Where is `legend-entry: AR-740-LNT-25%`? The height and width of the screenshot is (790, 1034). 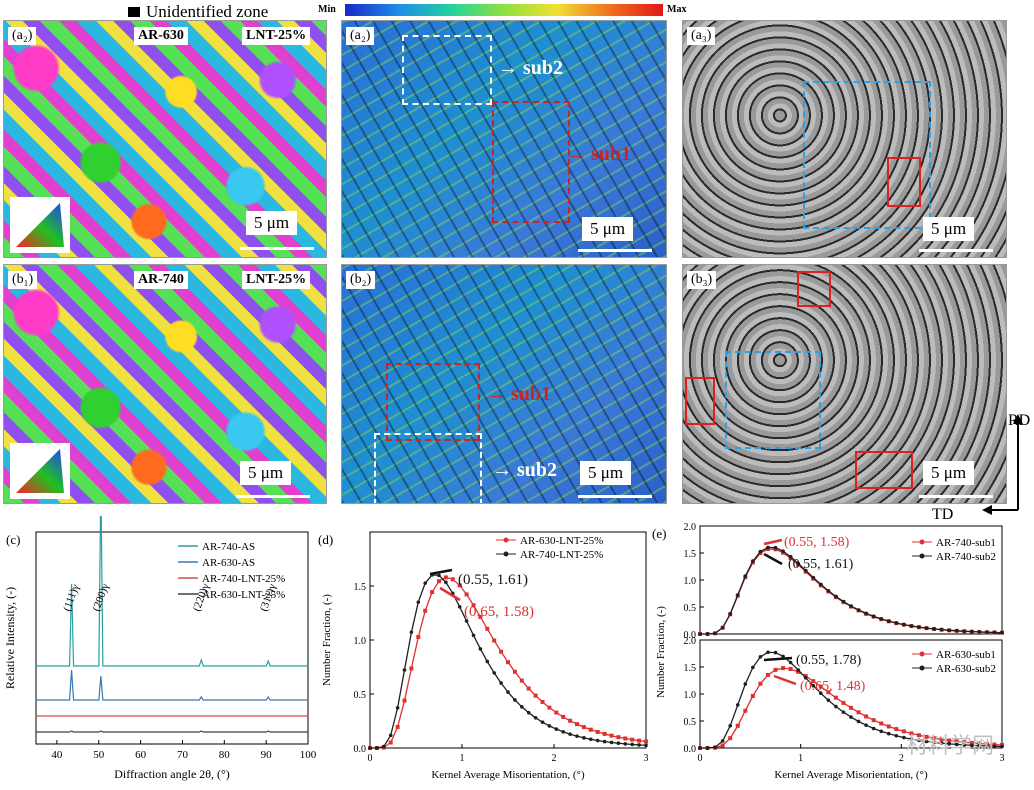 legend-entry: AR-740-LNT-25% is located at coordinates (561, 555).